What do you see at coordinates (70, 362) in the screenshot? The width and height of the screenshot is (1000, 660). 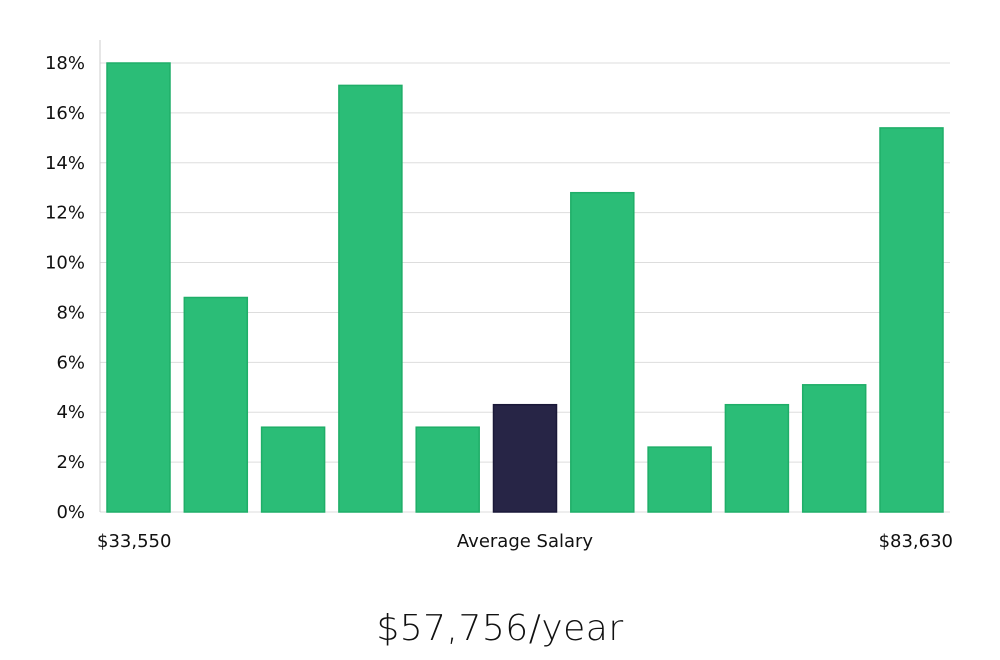 I see `y-tick-label: 6%` at bounding box center [70, 362].